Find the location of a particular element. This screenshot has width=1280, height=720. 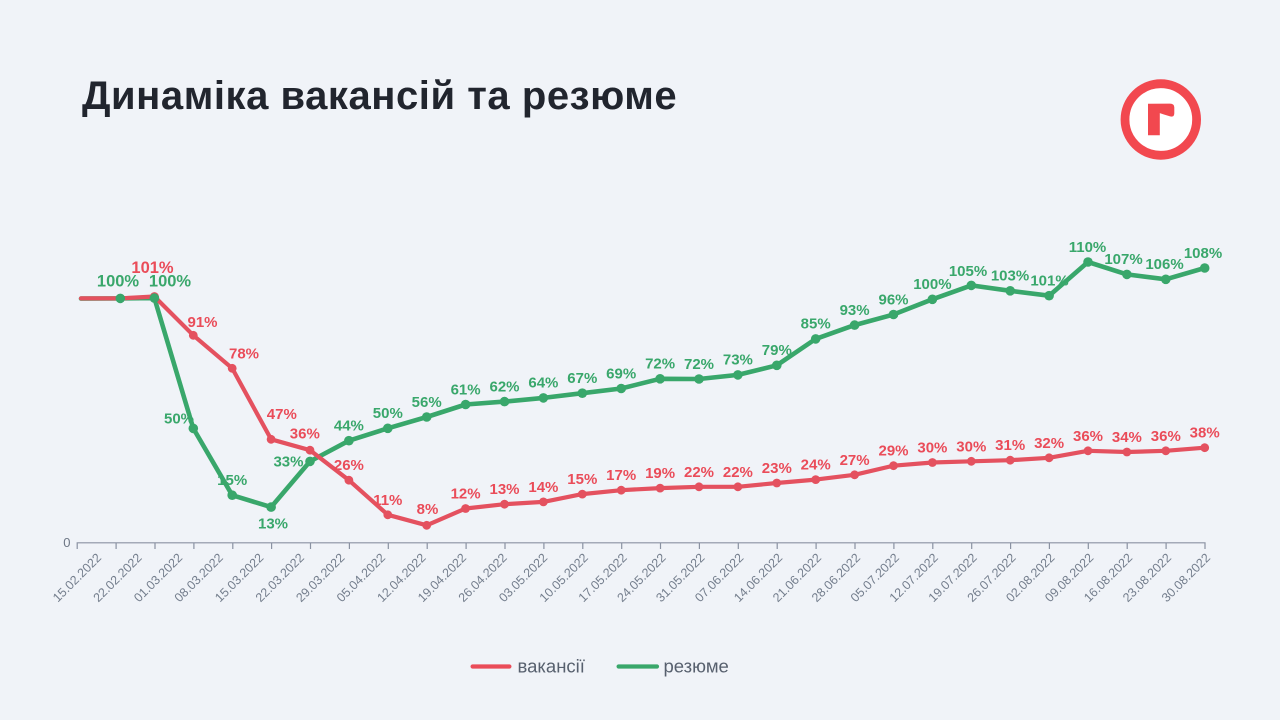

svg-text: 26% is located at coordinates (349, 465).